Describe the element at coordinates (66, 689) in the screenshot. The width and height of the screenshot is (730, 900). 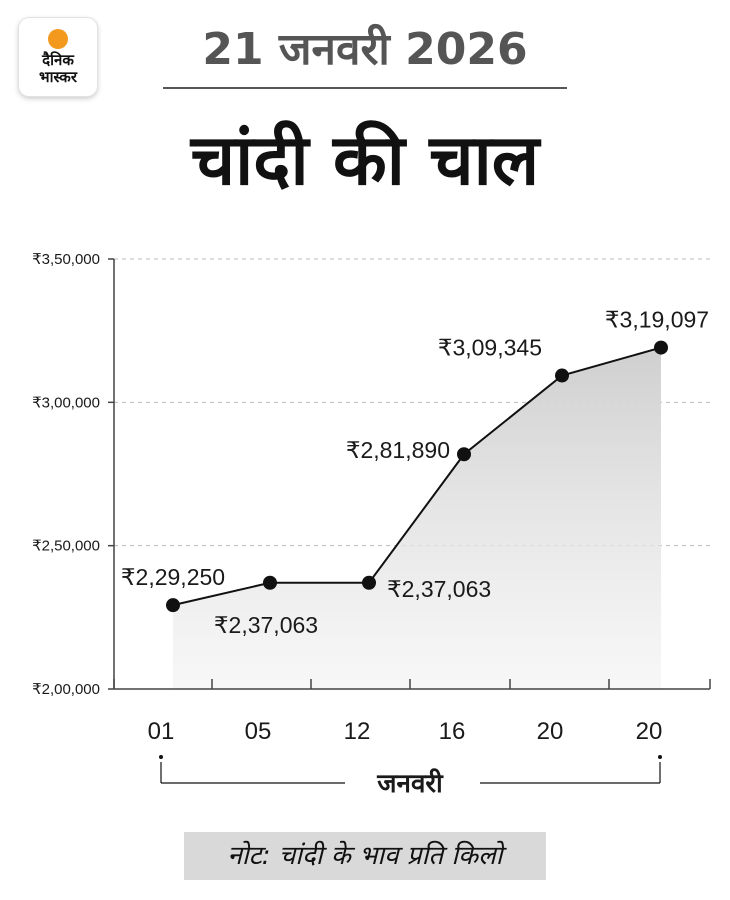
I see `y-tick-label: ₹2,00,000` at that location.